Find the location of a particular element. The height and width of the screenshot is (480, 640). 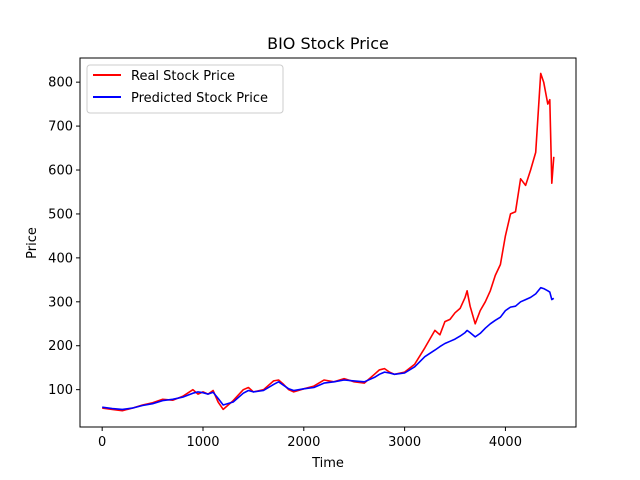

x-axis-ticks: 0 1000 2000 3000 4000 is located at coordinates (310, 438).